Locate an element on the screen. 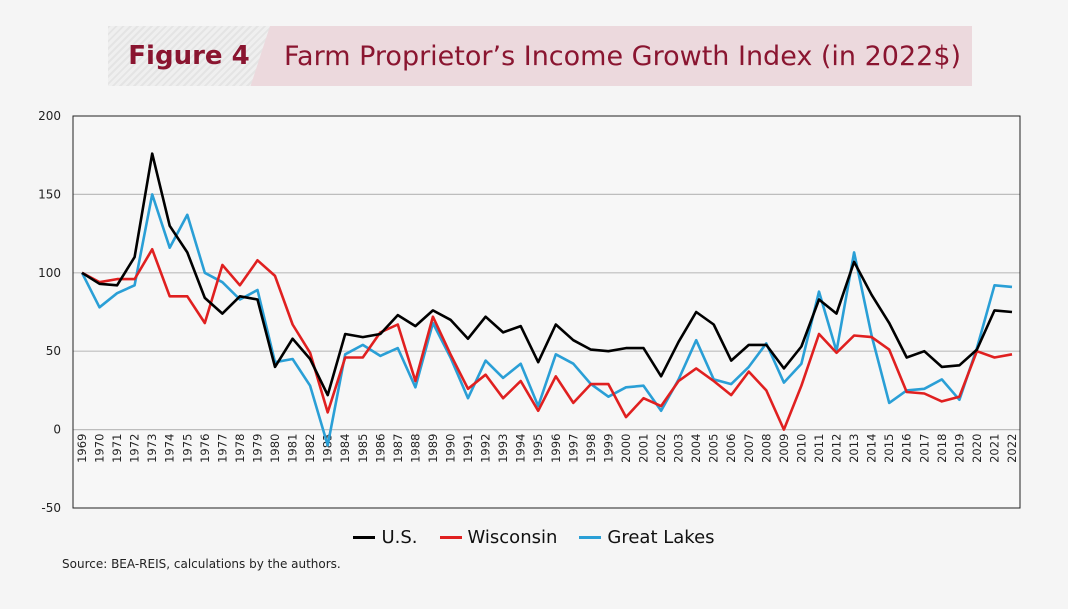 Image resolution: width=1068 pixels, height=609 pixels. x-tick-label: 2009 is located at coordinates (784, 448).